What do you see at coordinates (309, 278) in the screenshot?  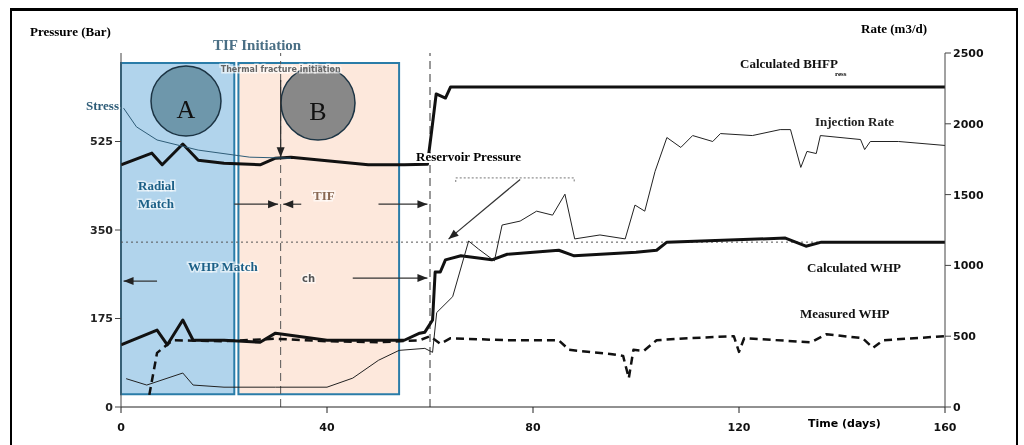 I see `annotation: ch` at bounding box center [309, 278].